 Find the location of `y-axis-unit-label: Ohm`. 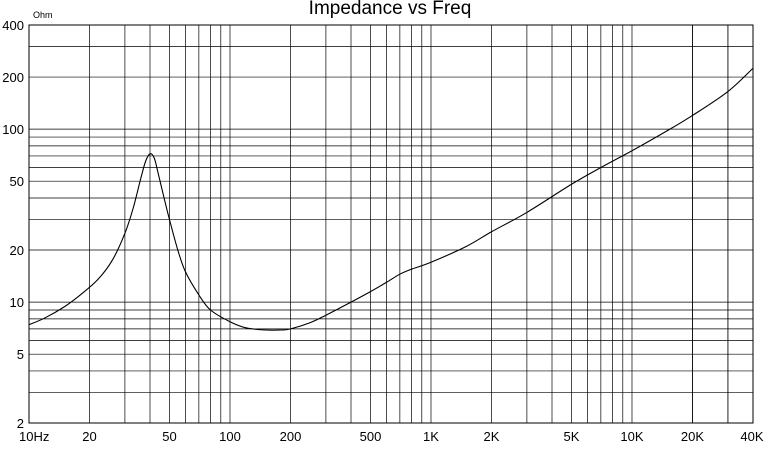

y-axis-unit-label: Ohm is located at coordinates (43, 15).